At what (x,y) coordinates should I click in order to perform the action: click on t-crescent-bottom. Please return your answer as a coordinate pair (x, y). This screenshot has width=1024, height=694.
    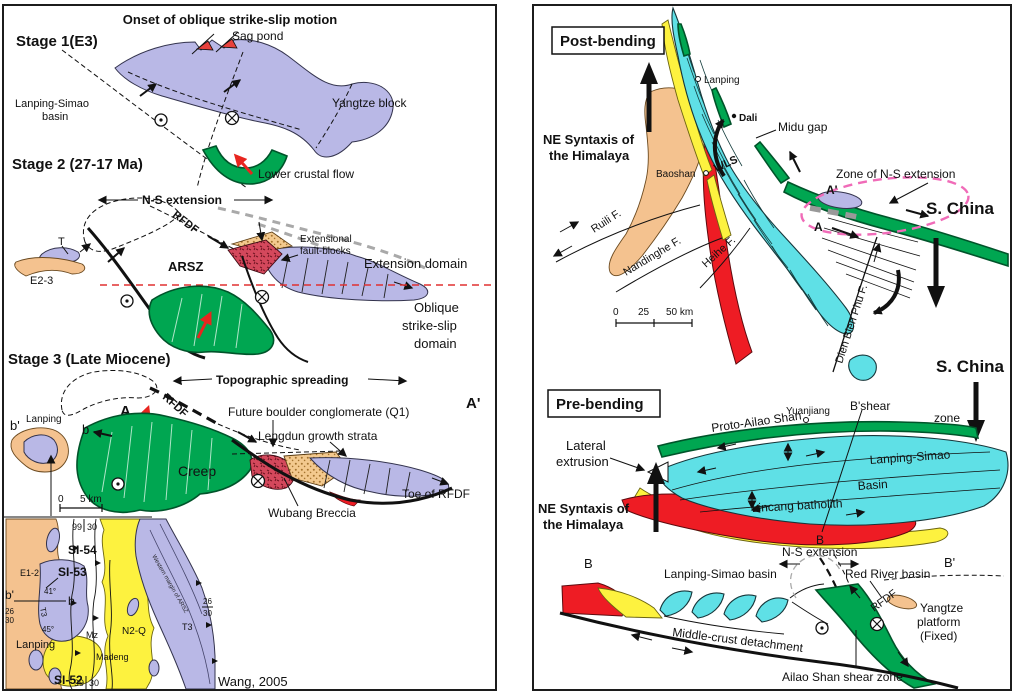
    Looking at the image, I should click on (50, 267).